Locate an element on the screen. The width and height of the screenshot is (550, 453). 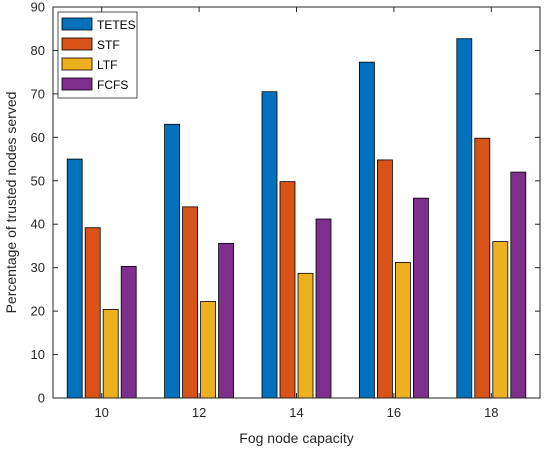
x-tick-label: 18 is located at coordinates (491, 412).